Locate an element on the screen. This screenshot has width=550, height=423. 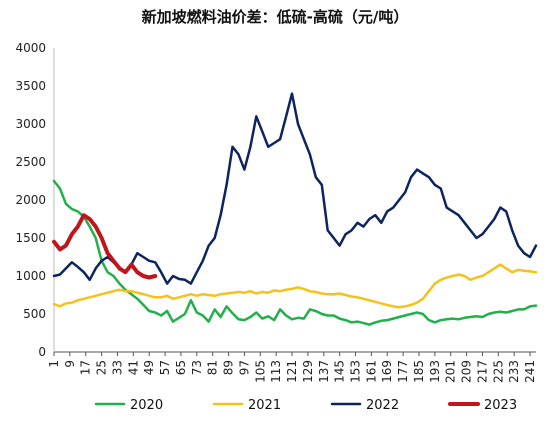
x-tick-label: 41 is located at coordinates (133, 367).